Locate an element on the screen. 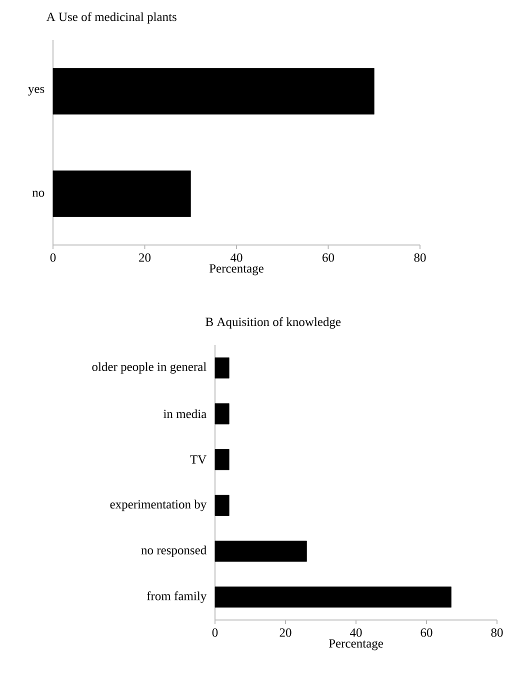  chart-title: A Use of medicinal plants is located at coordinates (111, 18).